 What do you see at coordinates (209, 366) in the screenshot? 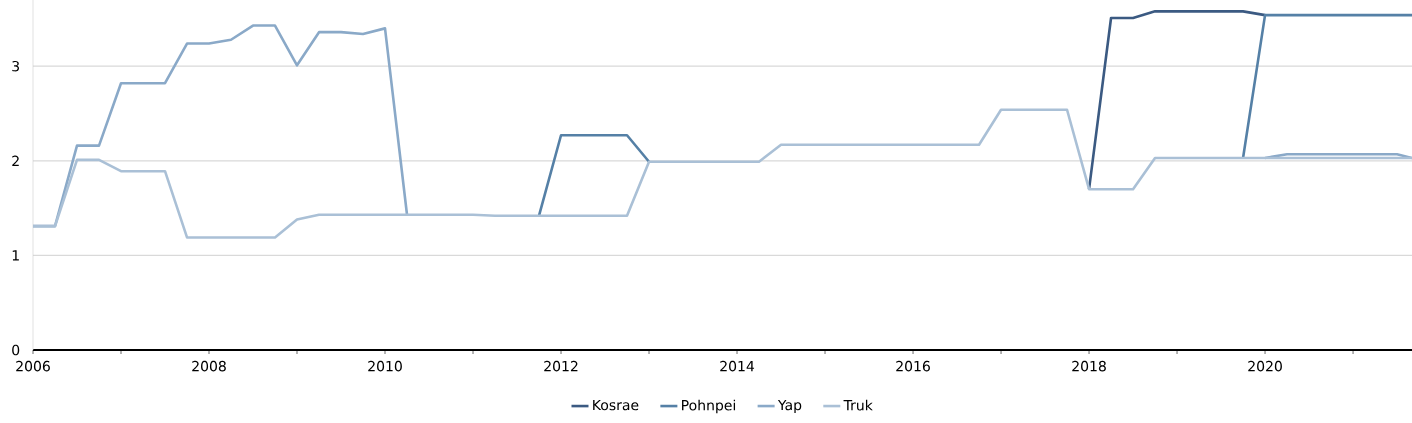
I see `x-tick-label: 2008` at bounding box center [209, 366].